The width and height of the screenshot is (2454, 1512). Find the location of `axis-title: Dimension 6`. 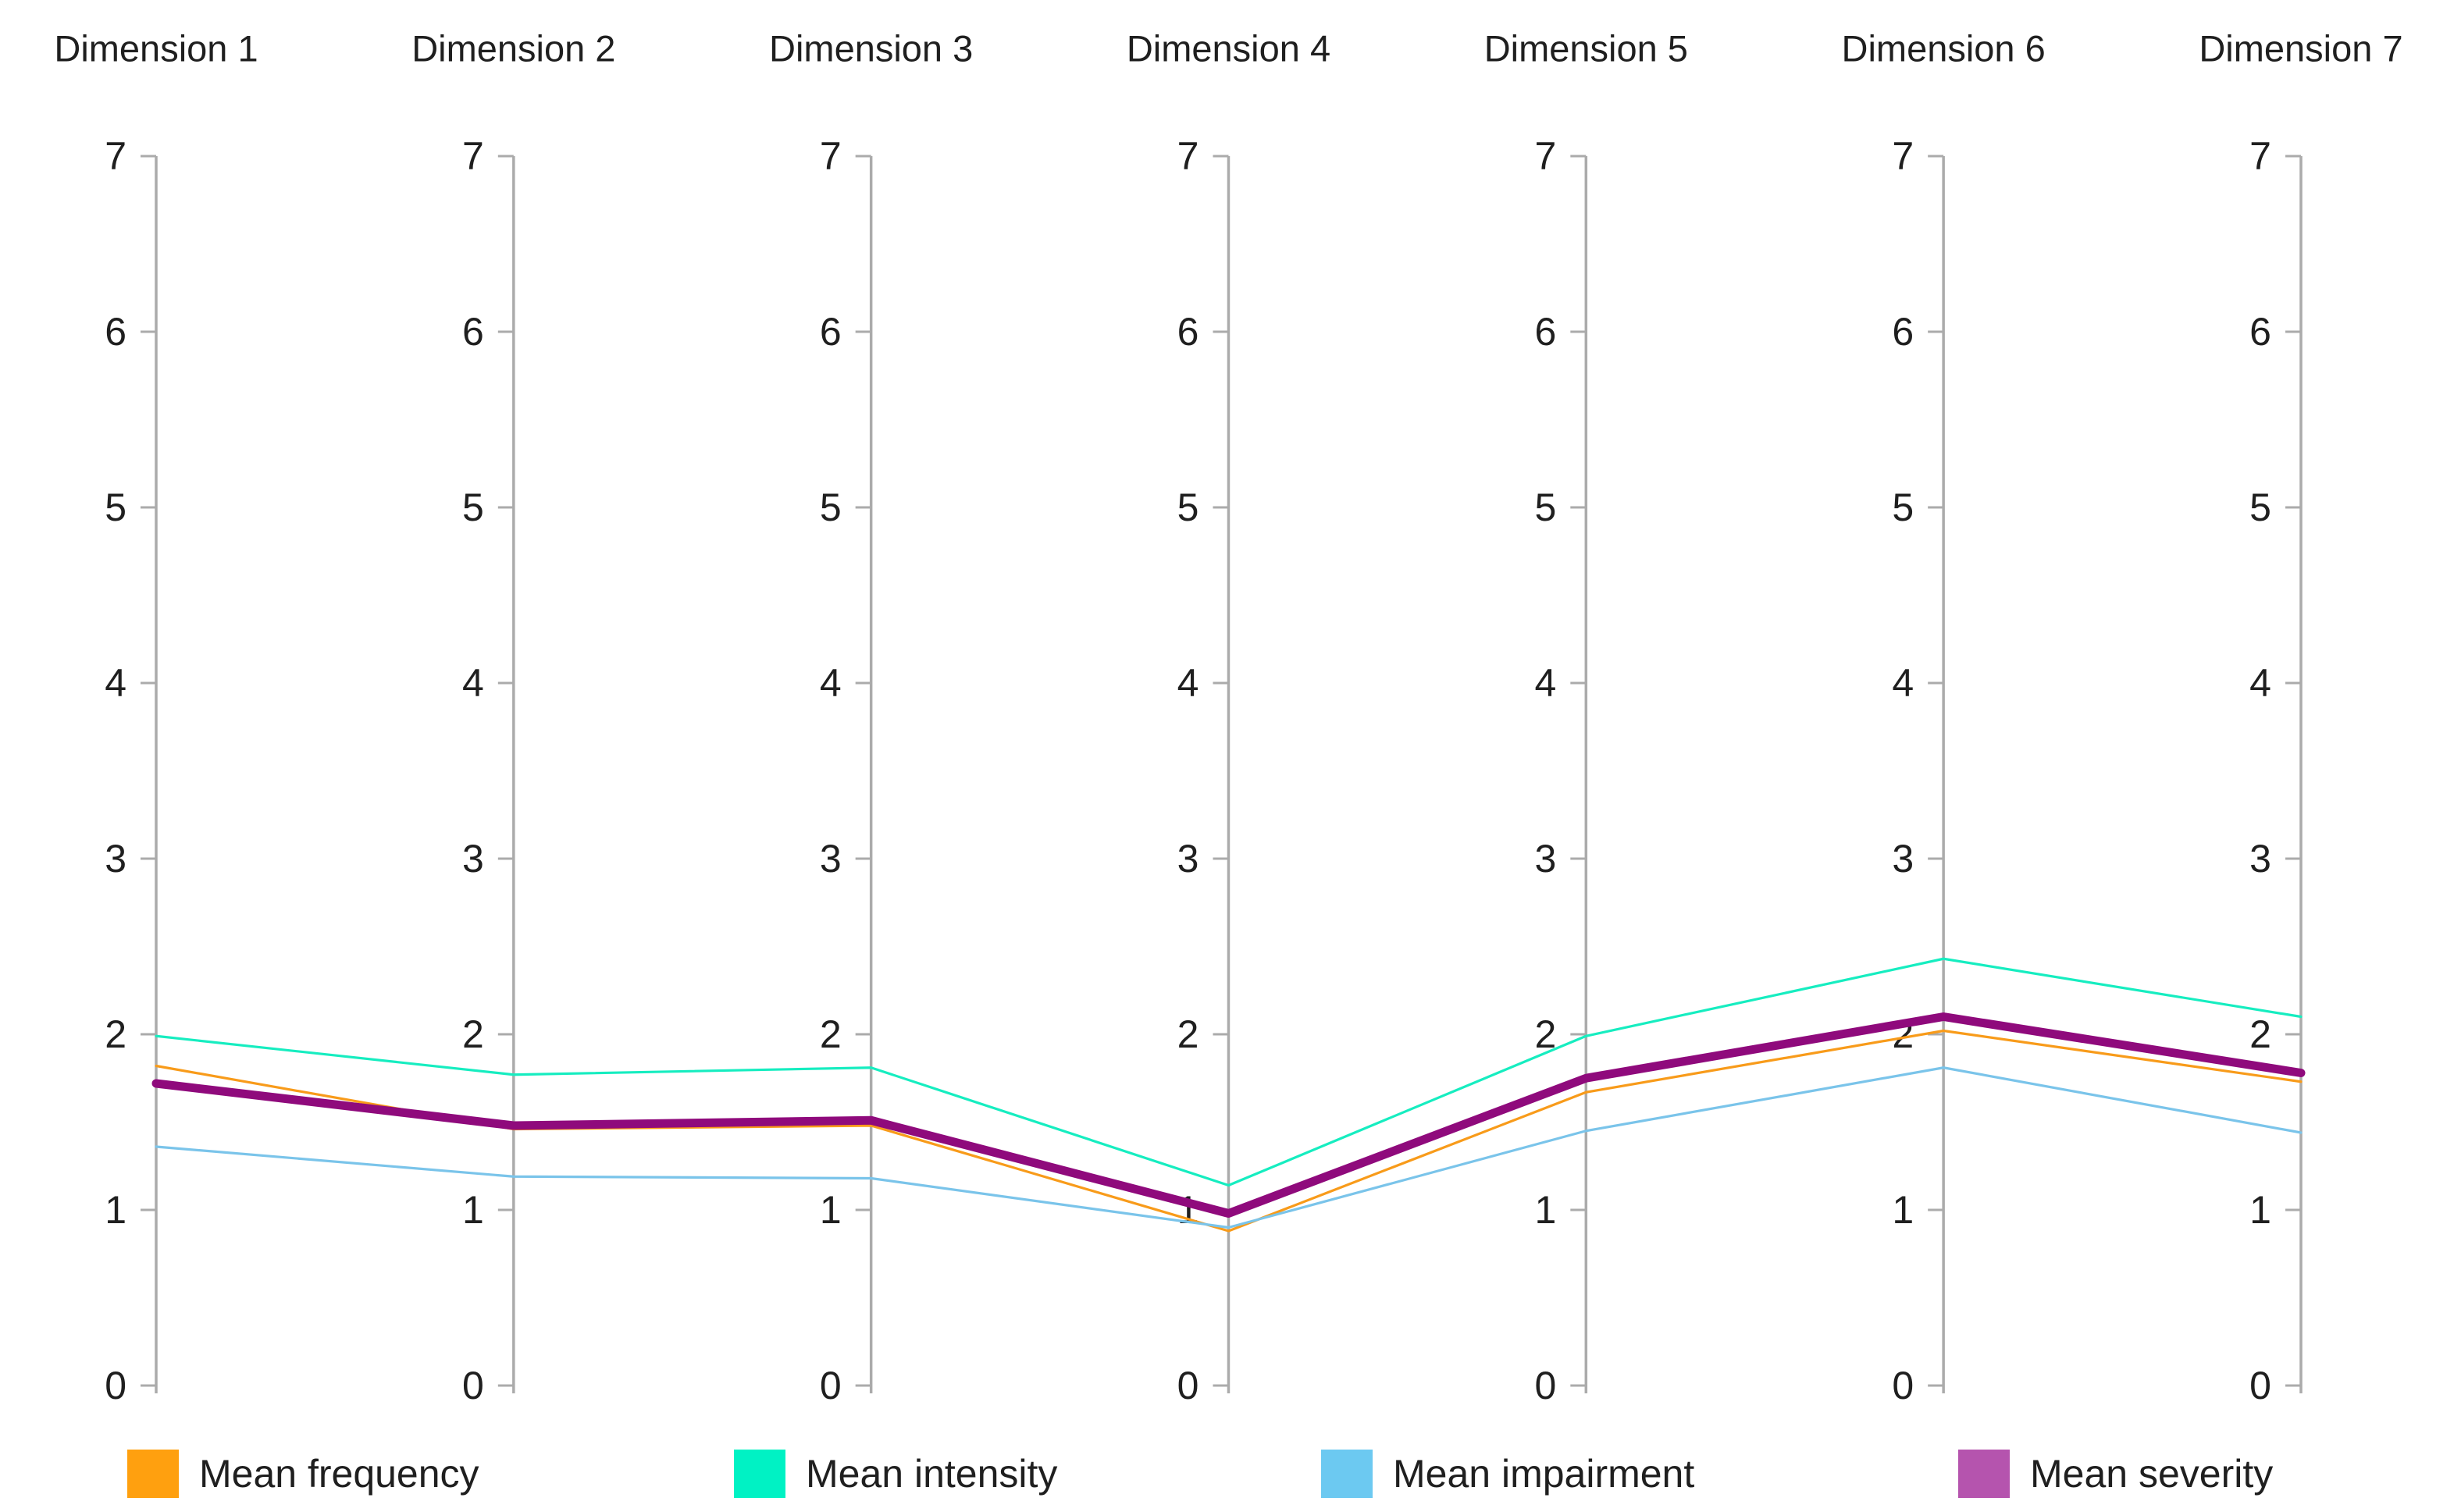

axis-title: Dimension 6 is located at coordinates (1944, 48).